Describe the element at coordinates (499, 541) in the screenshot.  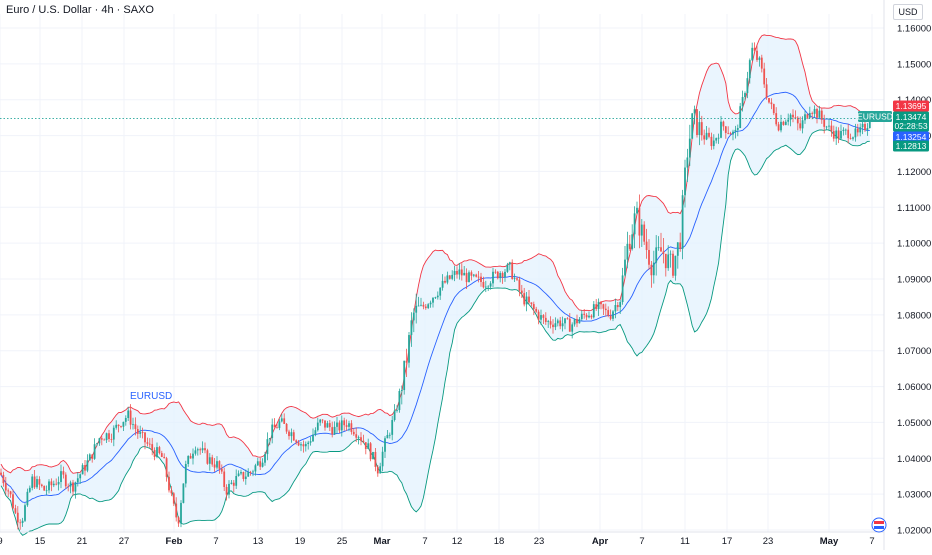
I see `x-tick-label: 18` at that location.